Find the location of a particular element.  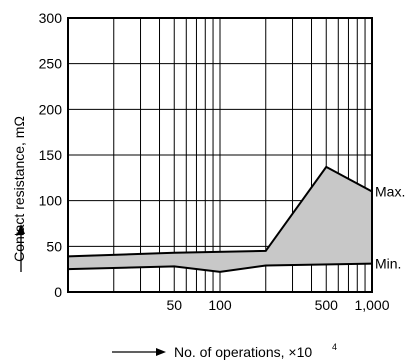

y-tick-label: 200 is located at coordinates (51, 109).